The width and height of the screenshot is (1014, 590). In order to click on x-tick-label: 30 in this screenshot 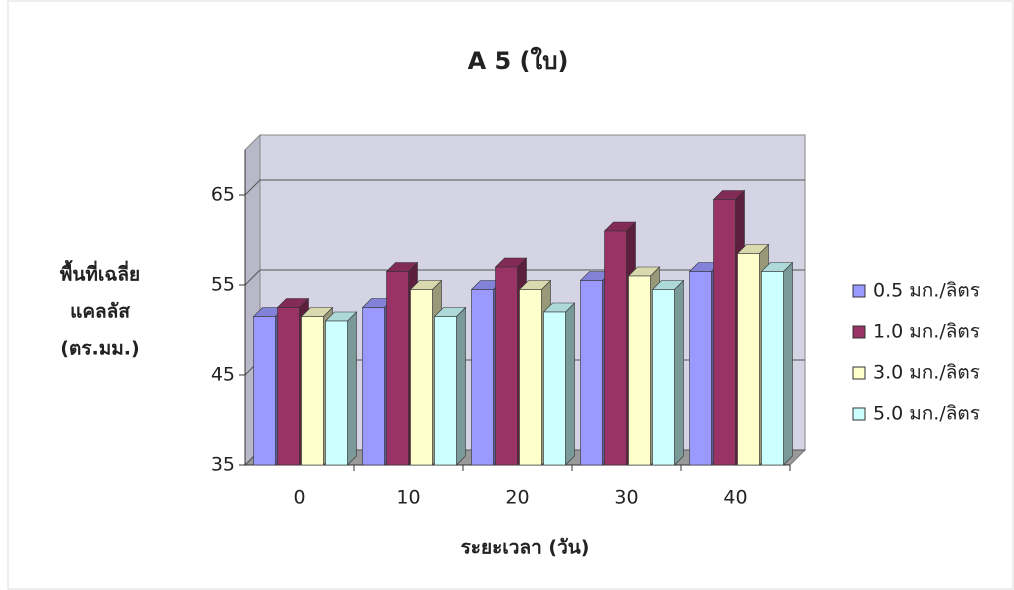, I will do `click(626, 498)`.